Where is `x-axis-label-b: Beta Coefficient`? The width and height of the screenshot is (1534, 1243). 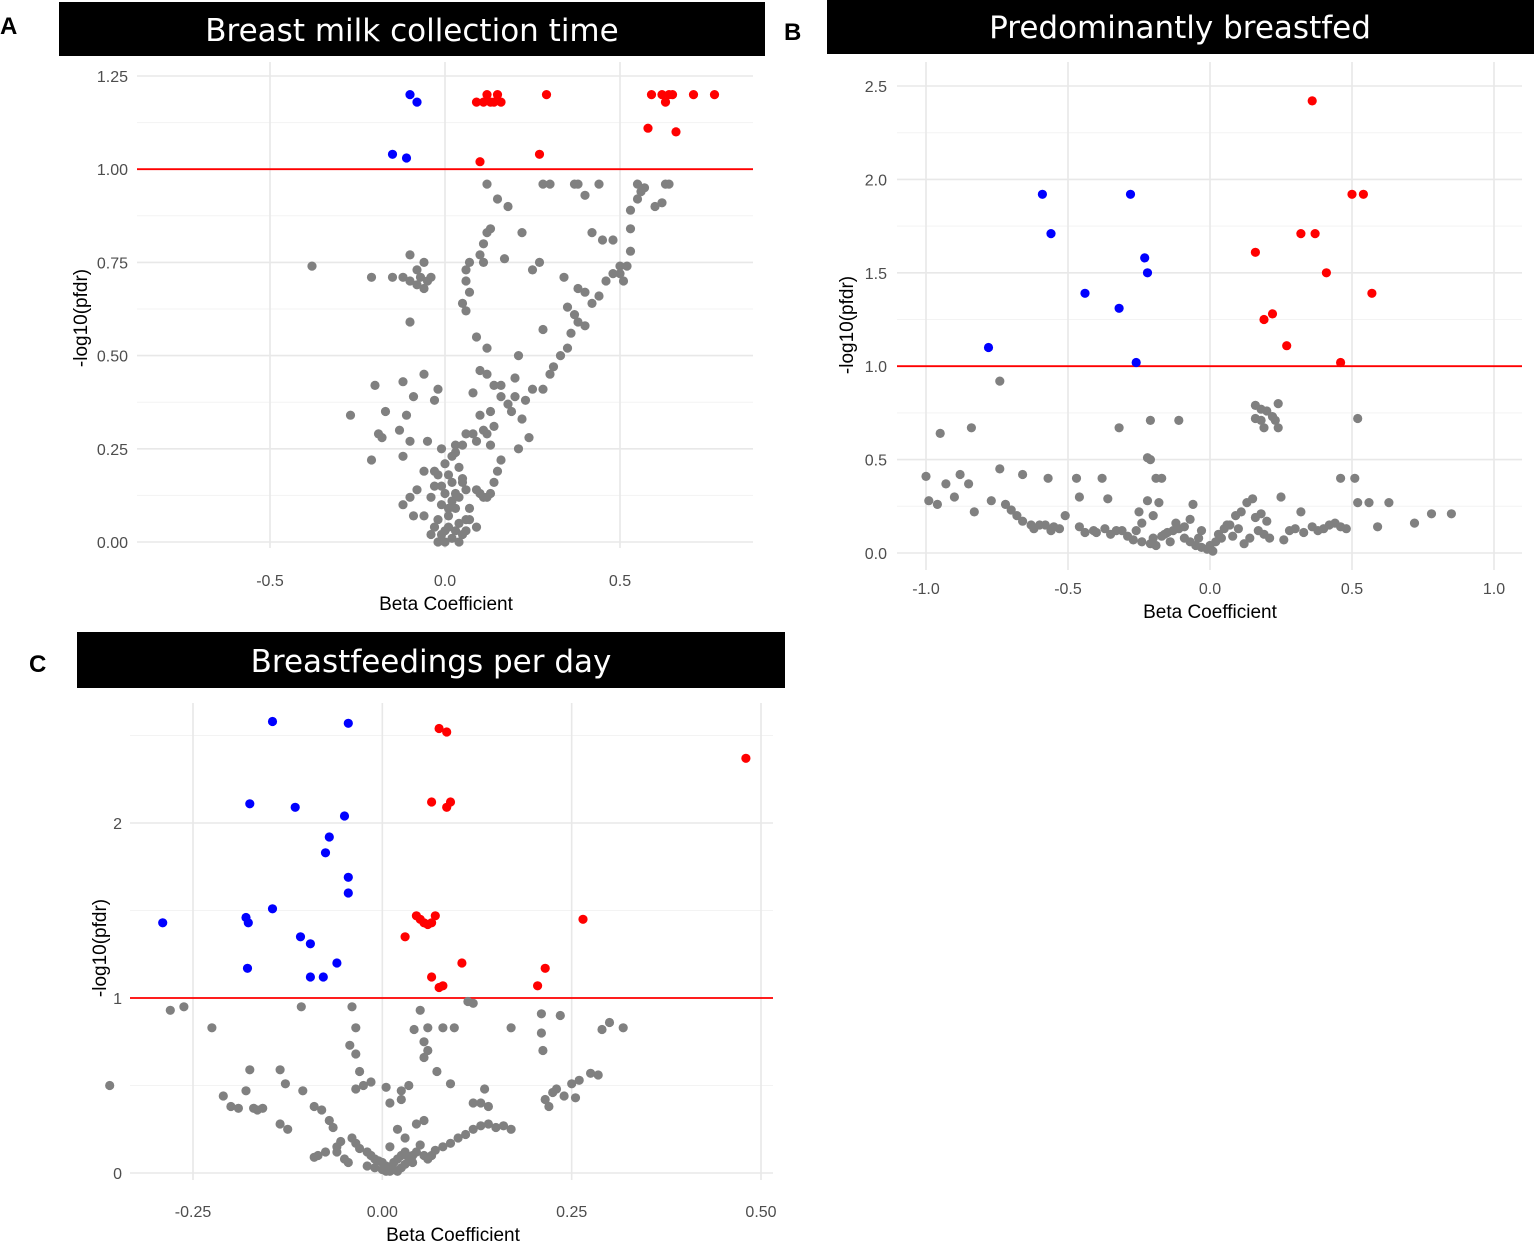
x-axis-label-b: Beta Coefficient is located at coordinates (1210, 612).